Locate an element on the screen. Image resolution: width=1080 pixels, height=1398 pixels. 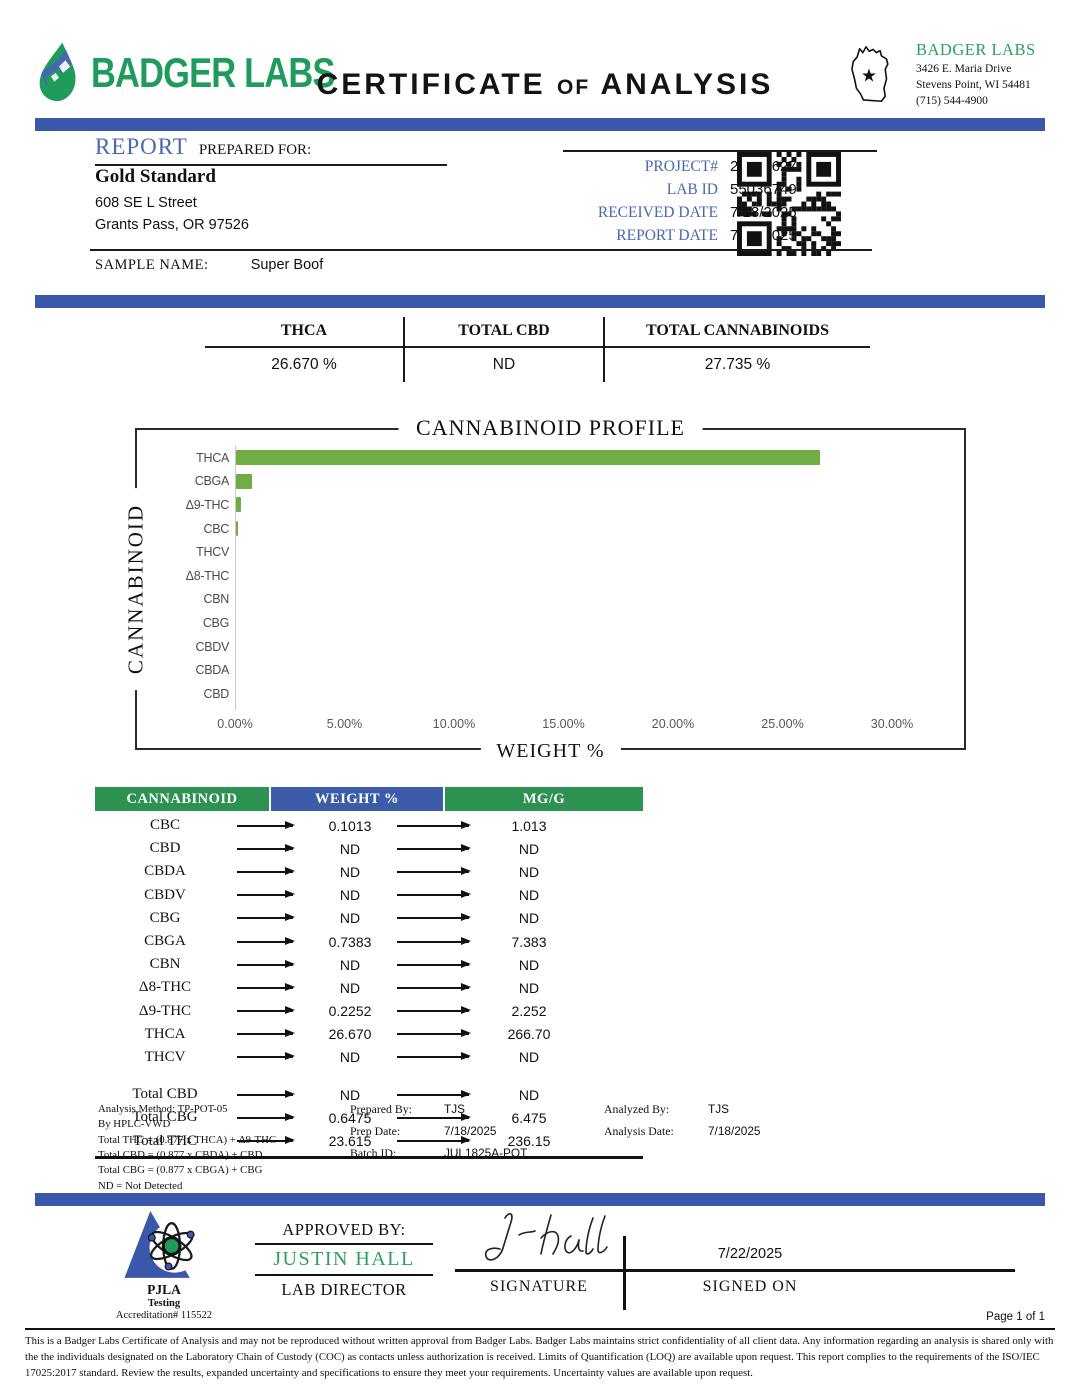
client-name: Gold Standard is located at coordinates (155, 176).